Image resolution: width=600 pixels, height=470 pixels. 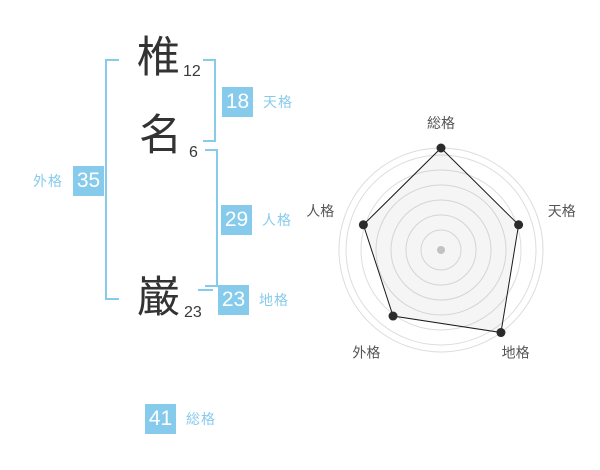 What do you see at coordinates (160, 136) in the screenshot?
I see `surname-char-2: 名` at bounding box center [160, 136].